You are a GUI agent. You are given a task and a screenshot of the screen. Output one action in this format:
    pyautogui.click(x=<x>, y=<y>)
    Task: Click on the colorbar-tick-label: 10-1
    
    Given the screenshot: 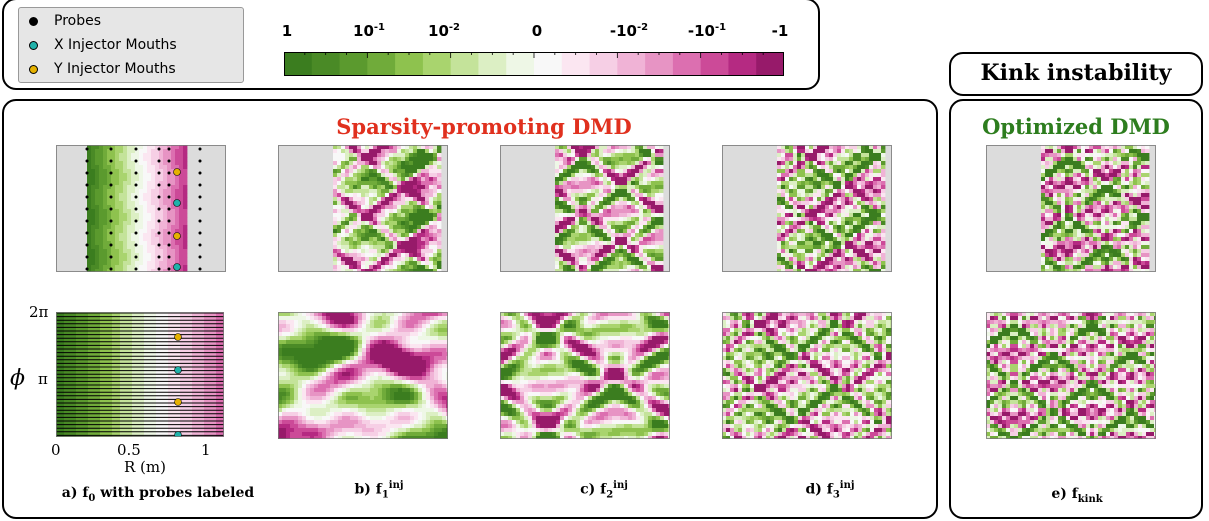 What is the action you would take?
    pyautogui.click(x=369, y=31)
    